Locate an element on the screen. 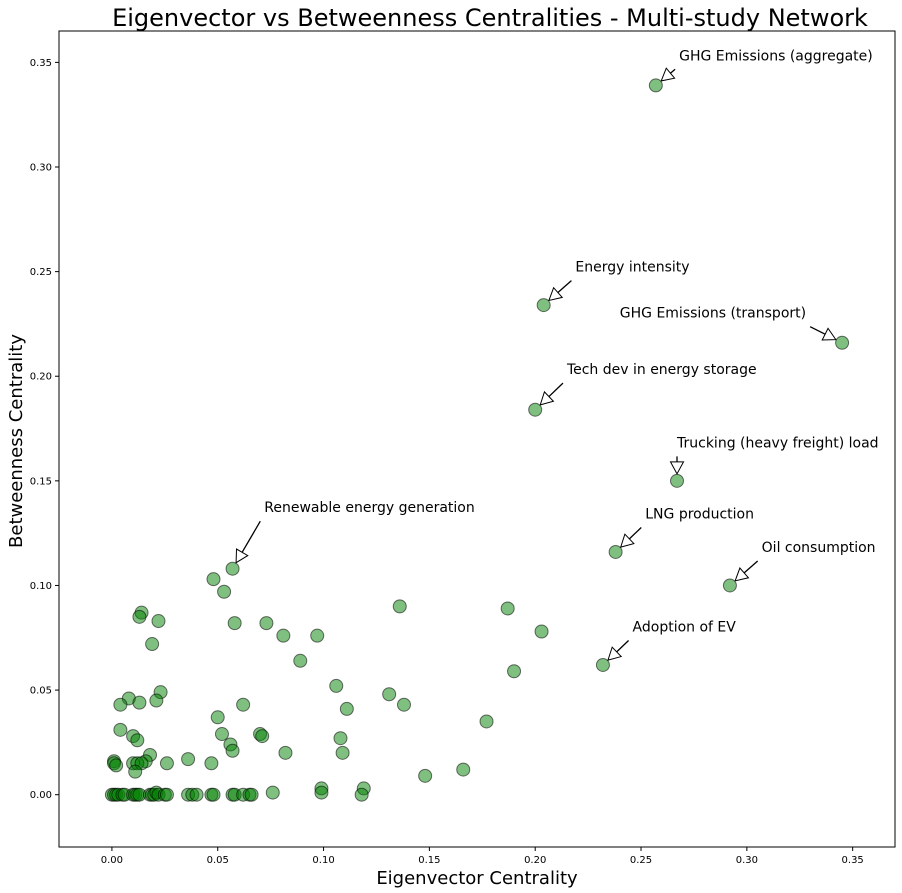 Image resolution: width=902 pixels, height=893 pixels. x-tick-label: 0.10 is located at coordinates (323, 860).